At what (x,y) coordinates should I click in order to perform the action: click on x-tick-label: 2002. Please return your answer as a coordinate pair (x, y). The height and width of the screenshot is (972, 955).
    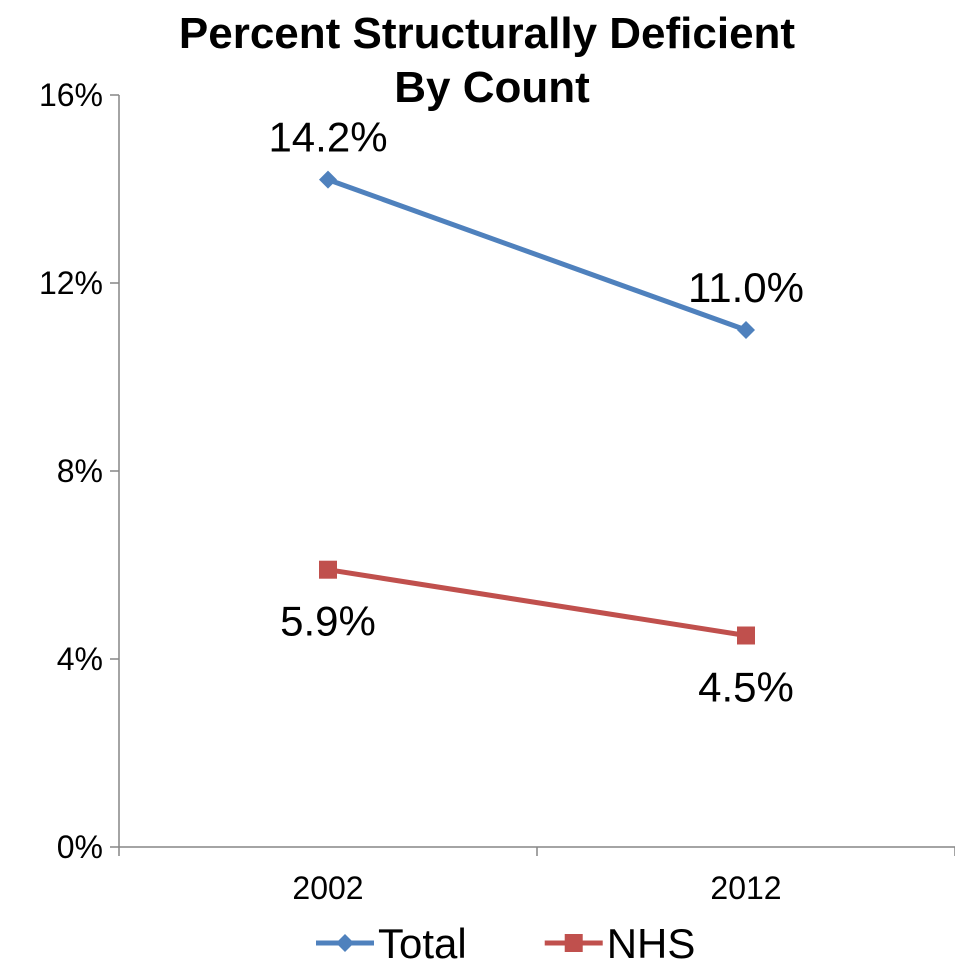
    Looking at the image, I should click on (327, 888).